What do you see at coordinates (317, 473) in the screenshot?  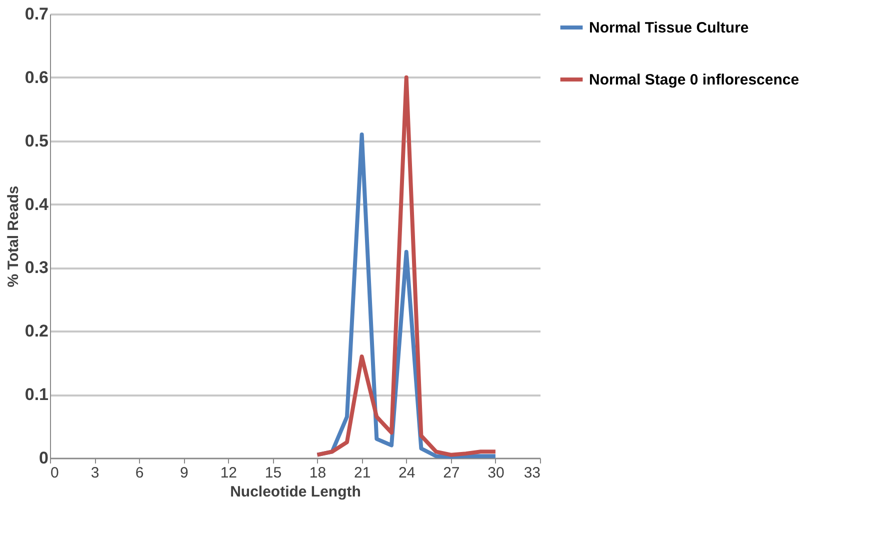 I see `x-tick-label: 18` at bounding box center [317, 473].